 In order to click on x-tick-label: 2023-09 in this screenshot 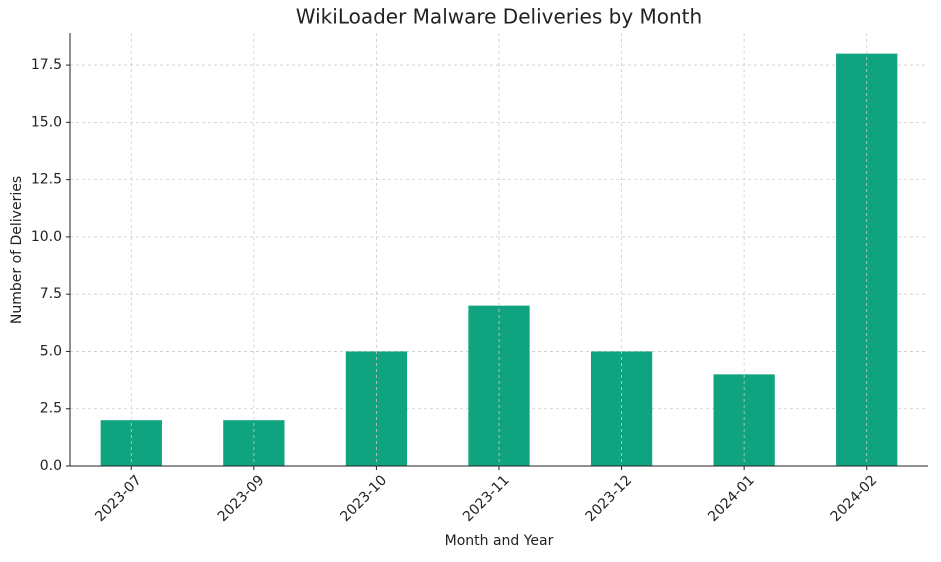, I will do `click(241, 498)`.